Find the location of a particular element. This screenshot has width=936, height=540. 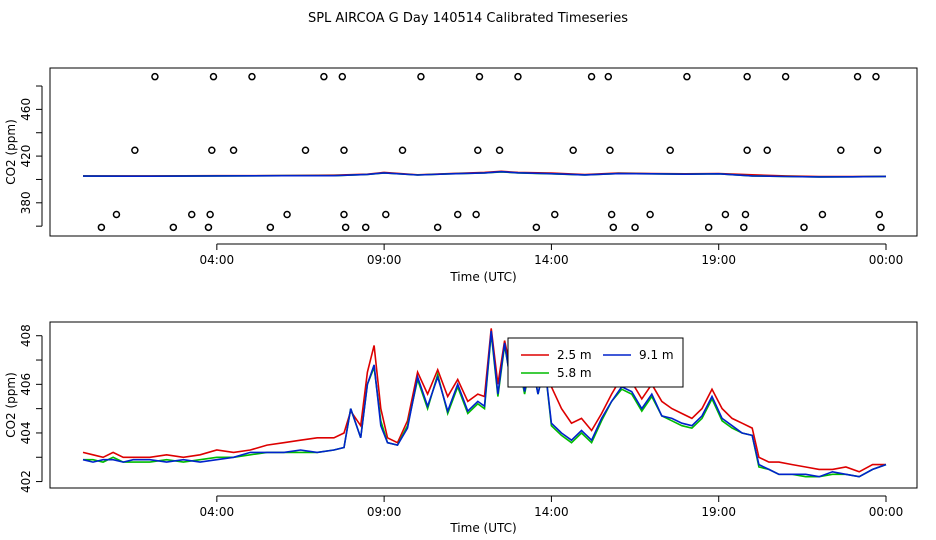

series-line-9-1-m is located at coordinates (484, 174).